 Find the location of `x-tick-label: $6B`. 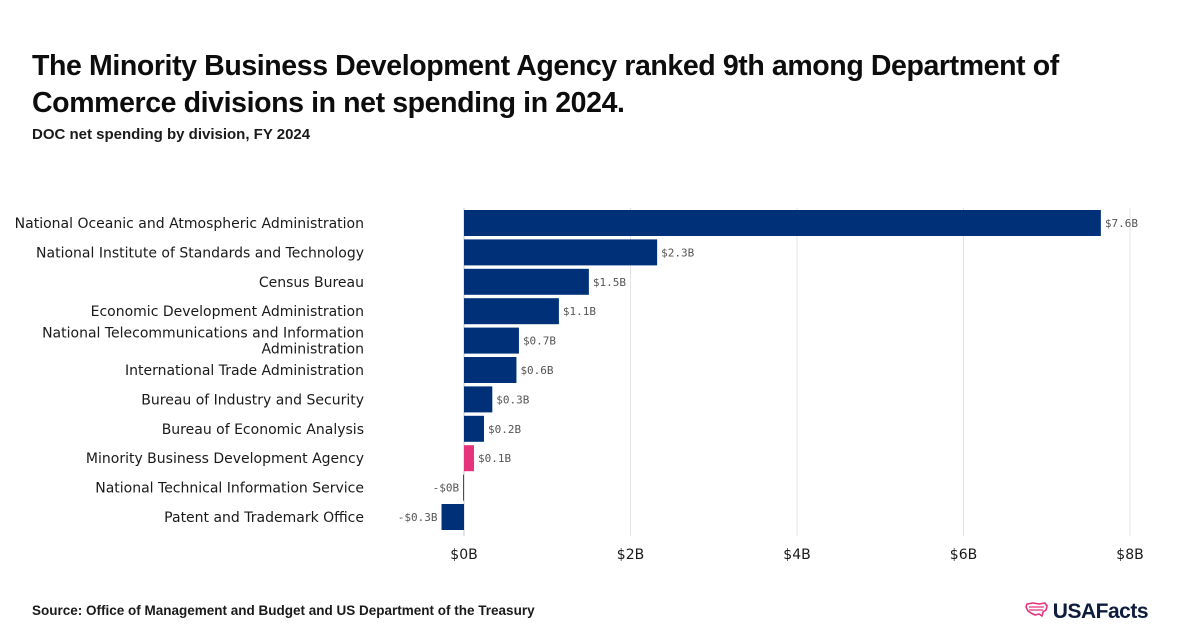

x-tick-label: $6B is located at coordinates (963, 555).